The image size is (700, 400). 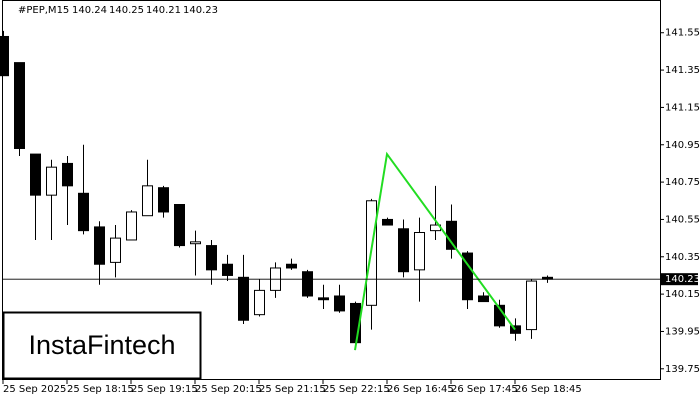 I want to click on header-value: 140.25, so click(x=126, y=10).